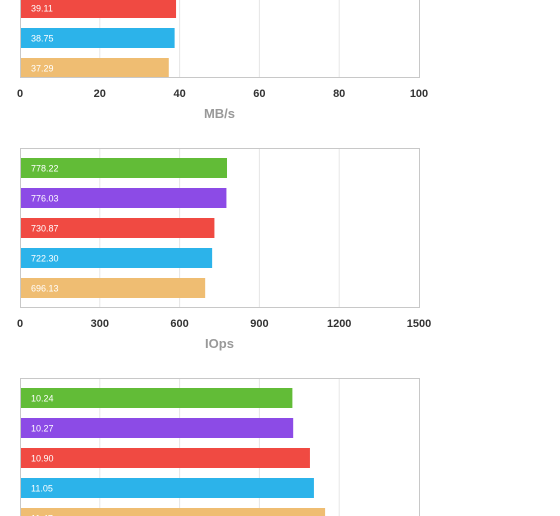 This screenshot has width=560, height=516. Describe the element at coordinates (100, 94) in the screenshot. I see `x-tick-label: 20` at that location.